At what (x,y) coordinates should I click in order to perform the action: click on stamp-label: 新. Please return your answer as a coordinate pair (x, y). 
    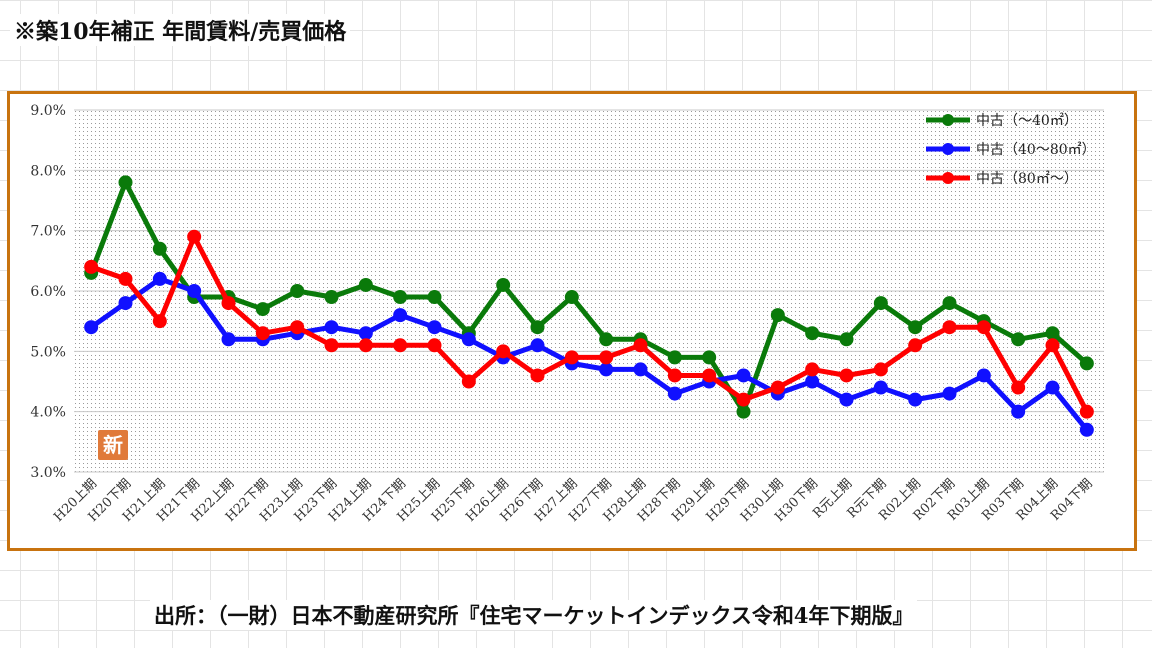
    Looking at the image, I should click on (113, 445).